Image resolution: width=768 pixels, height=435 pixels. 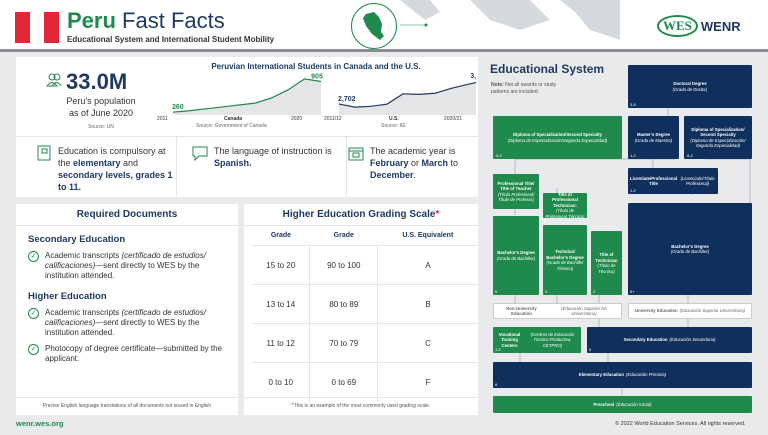 What do you see at coordinates (690, 86) in the screenshot?
I see `box-doctoral: Doctoral Degree (Grado de Doctor) 3-5` at bounding box center [690, 86].